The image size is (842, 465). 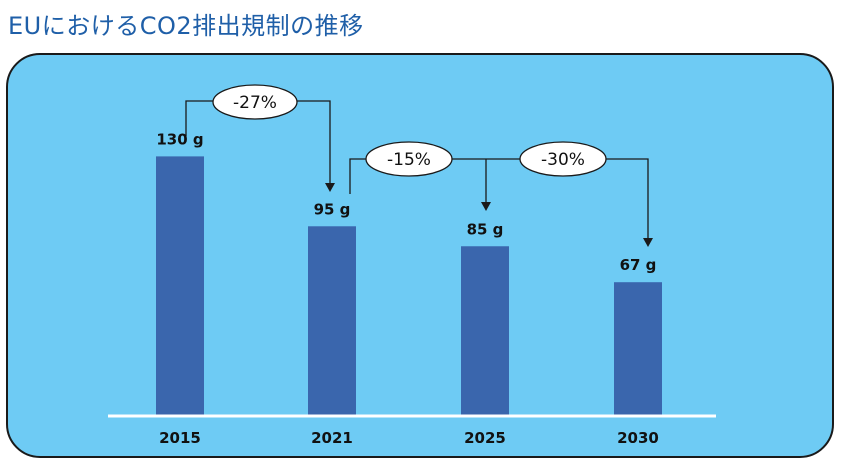 What do you see at coordinates (485, 229) in the screenshot?
I see `value-label-2025: 85 g` at bounding box center [485, 229].